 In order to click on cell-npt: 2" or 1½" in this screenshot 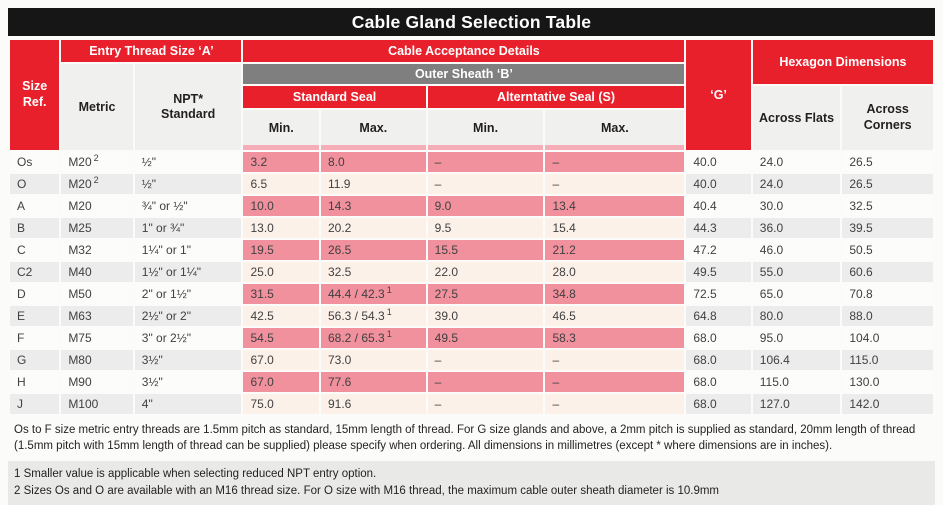, I will do `click(188, 294)`.